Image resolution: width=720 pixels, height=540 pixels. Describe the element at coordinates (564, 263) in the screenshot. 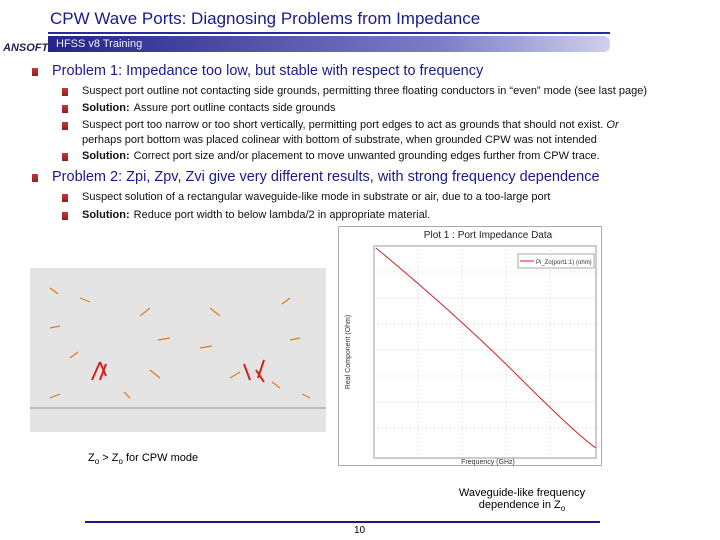

I see `legend: Pi_Zo(port1:1) (ohm)` at that location.